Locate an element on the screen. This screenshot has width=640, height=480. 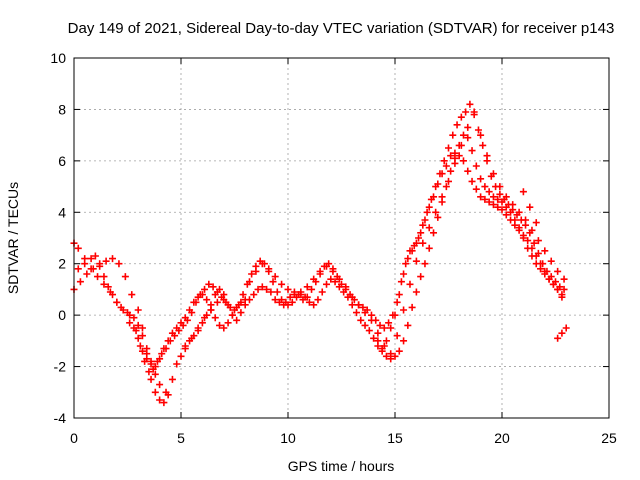
y-tick-label: 4 is located at coordinates (62, 212).